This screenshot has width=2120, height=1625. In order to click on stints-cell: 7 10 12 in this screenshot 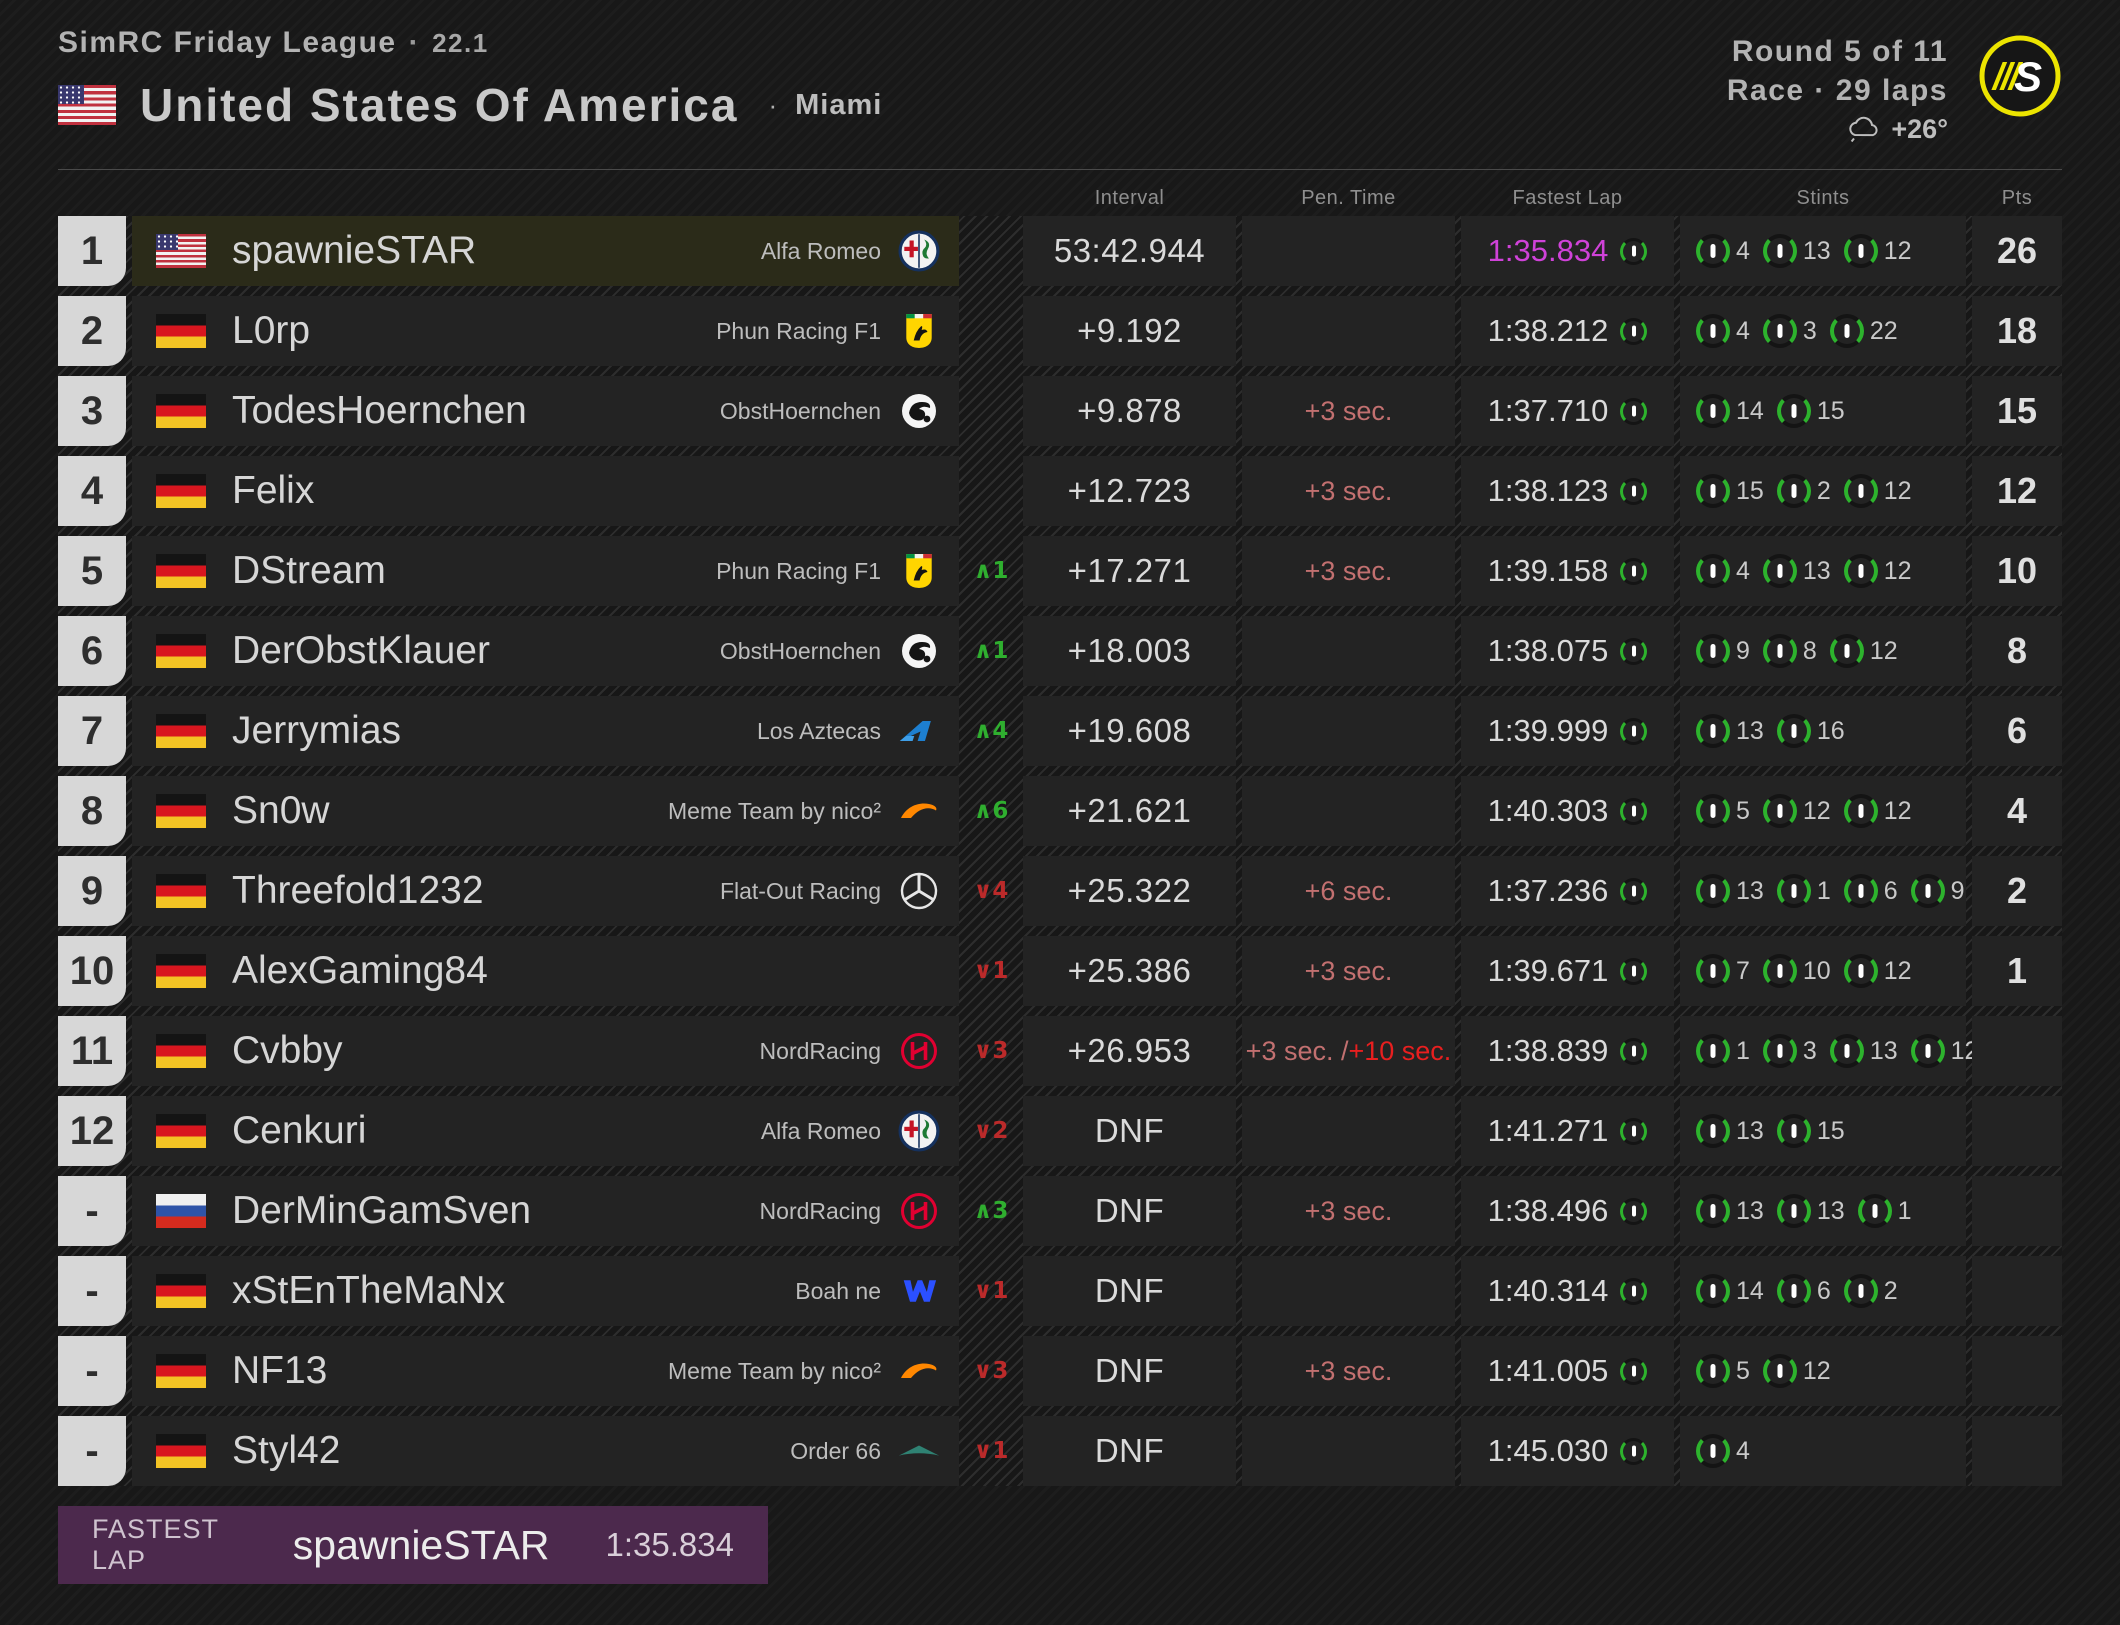, I will do `click(1823, 971)`.